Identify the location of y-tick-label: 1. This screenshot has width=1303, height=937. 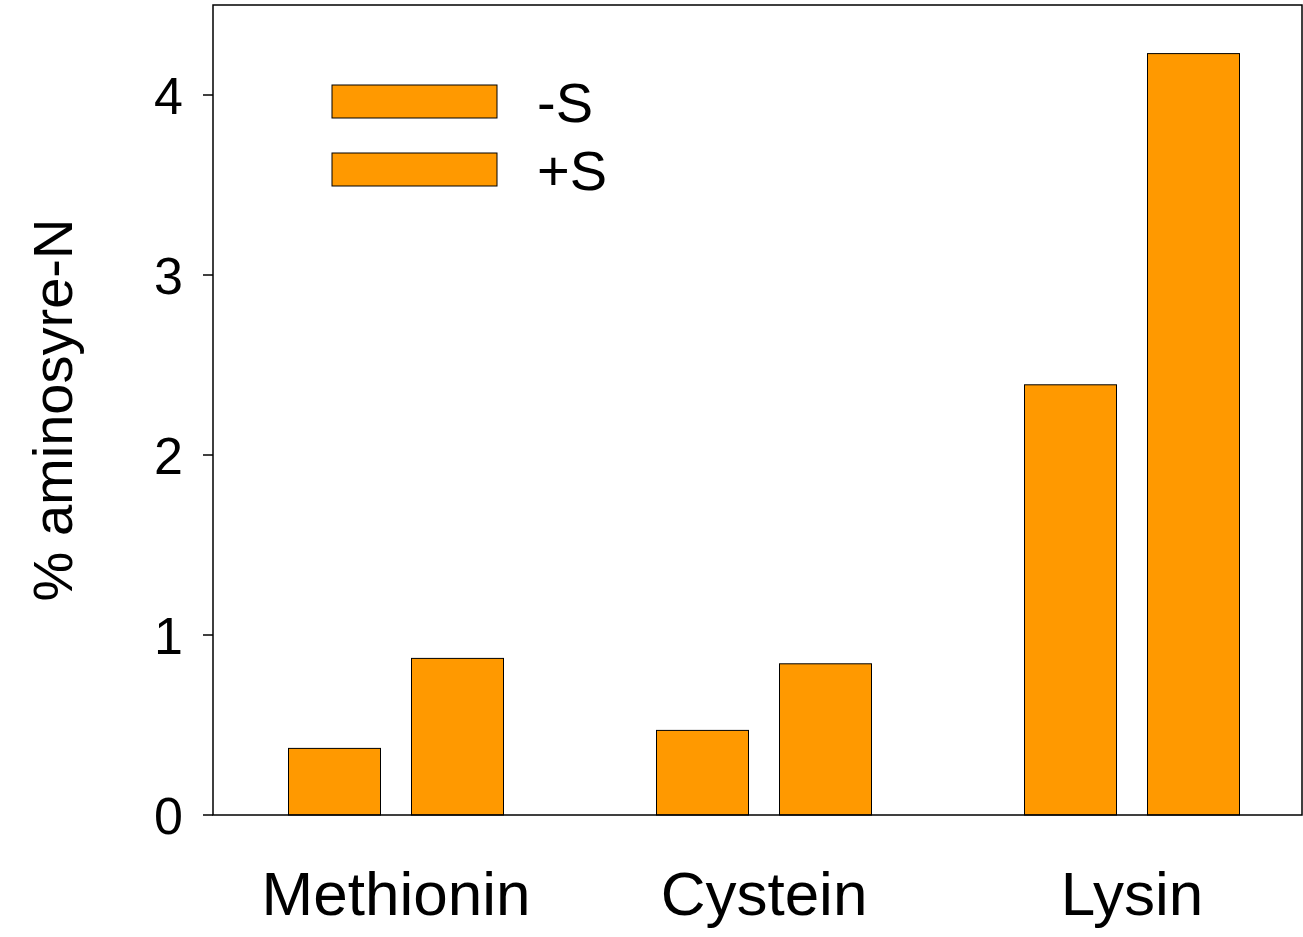
(168, 635).